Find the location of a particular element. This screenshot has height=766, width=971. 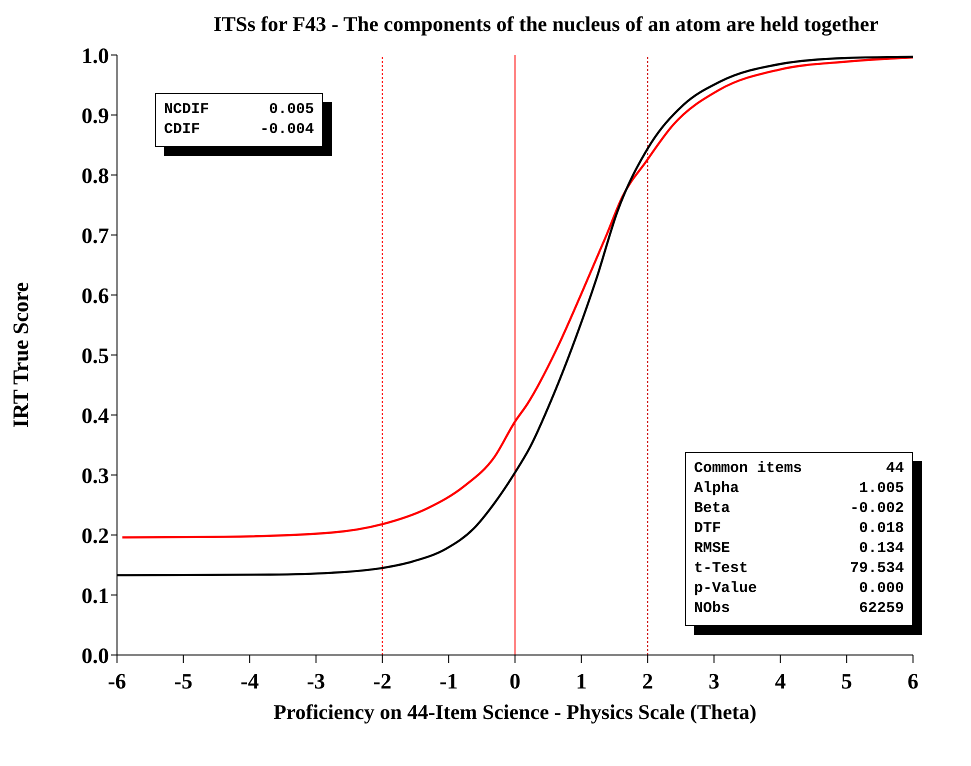

y-tick-label: 0.9 is located at coordinates (95, 115).